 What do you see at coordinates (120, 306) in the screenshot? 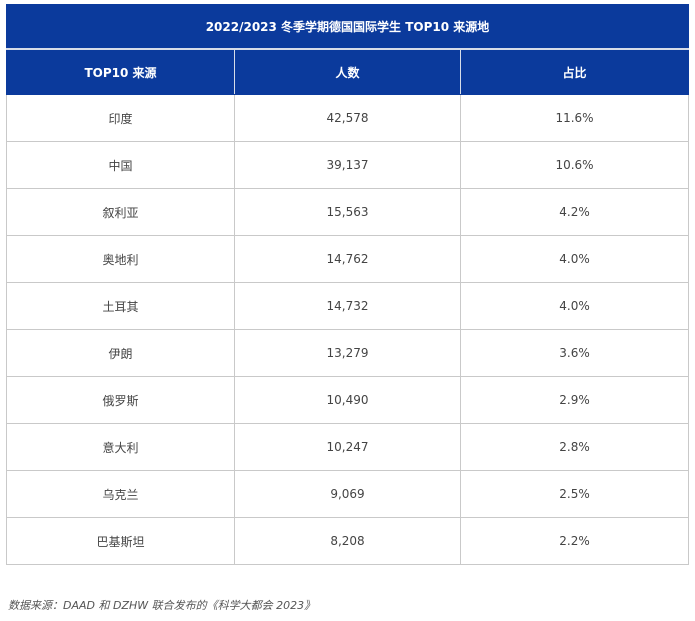
I see `country-cell: 土耳其` at bounding box center [120, 306].